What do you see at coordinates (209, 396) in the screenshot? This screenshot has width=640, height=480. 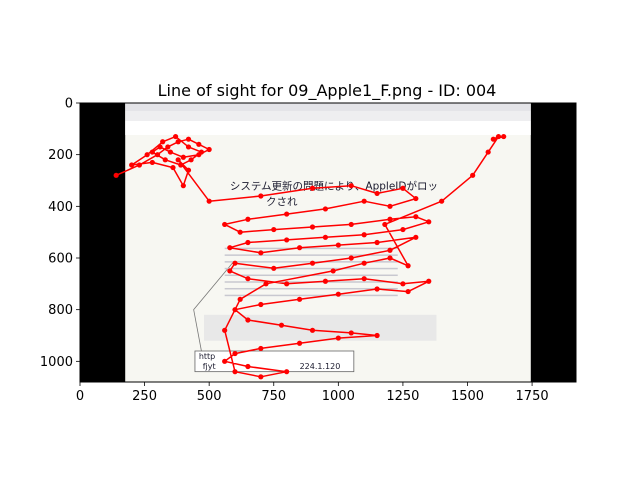 I see `x-tick-label: 500` at bounding box center [209, 396].